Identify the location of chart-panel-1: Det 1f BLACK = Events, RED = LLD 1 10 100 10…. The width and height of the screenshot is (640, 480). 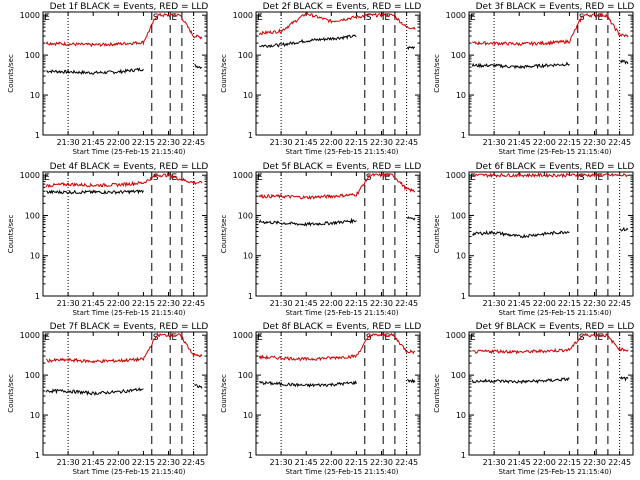
(107, 79).